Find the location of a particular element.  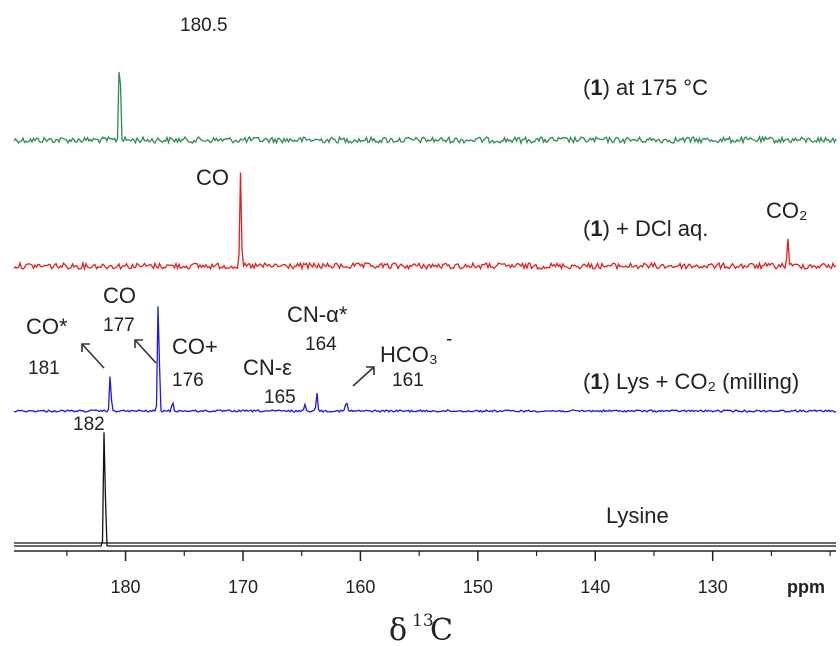

arrow-hco3 is located at coordinates (363, 376).